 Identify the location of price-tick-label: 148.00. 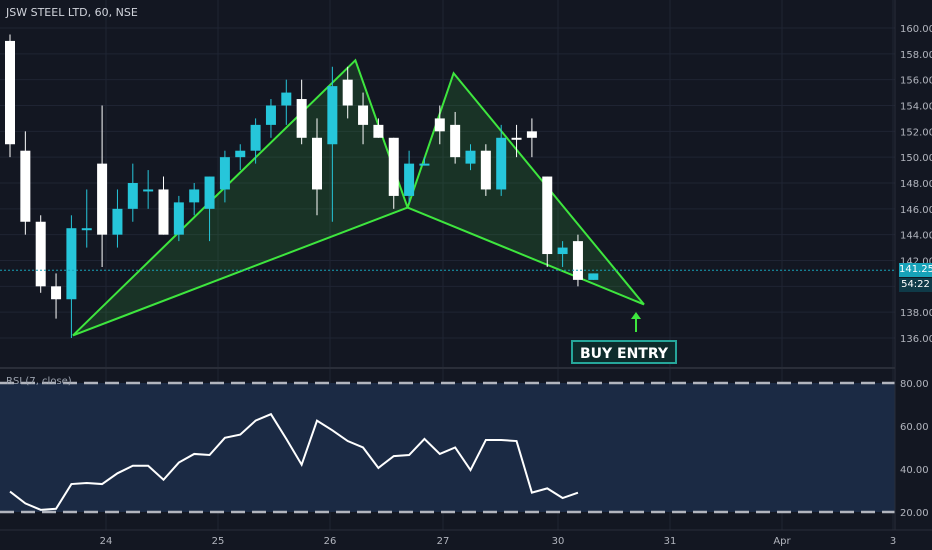
(916, 184).